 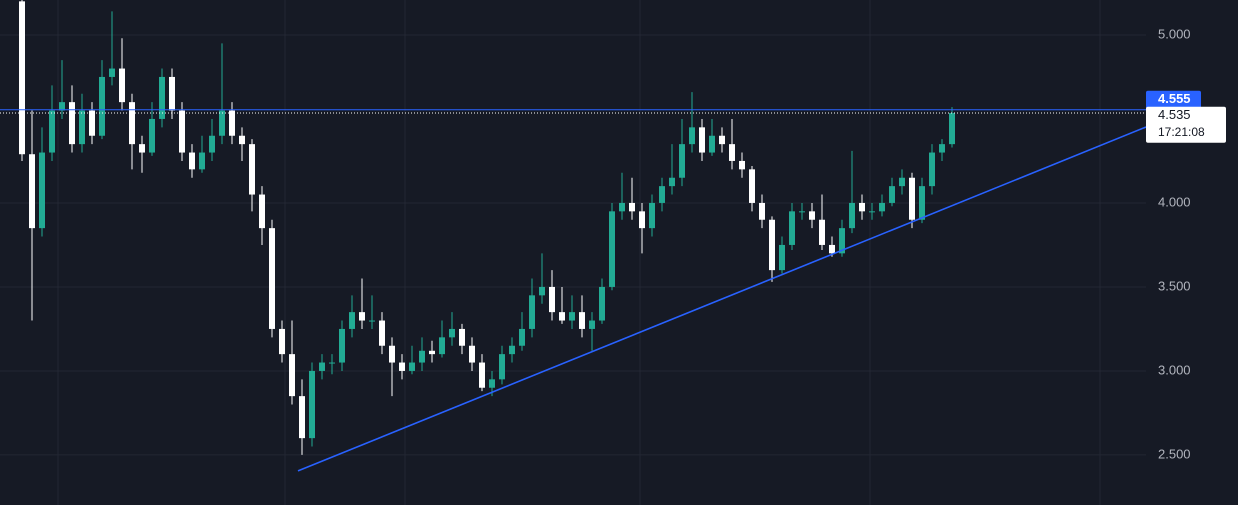 What do you see at coordinates (1186, 124) in the screenshot?
I see `last-price-badge` at bounding box center [1186, 124].